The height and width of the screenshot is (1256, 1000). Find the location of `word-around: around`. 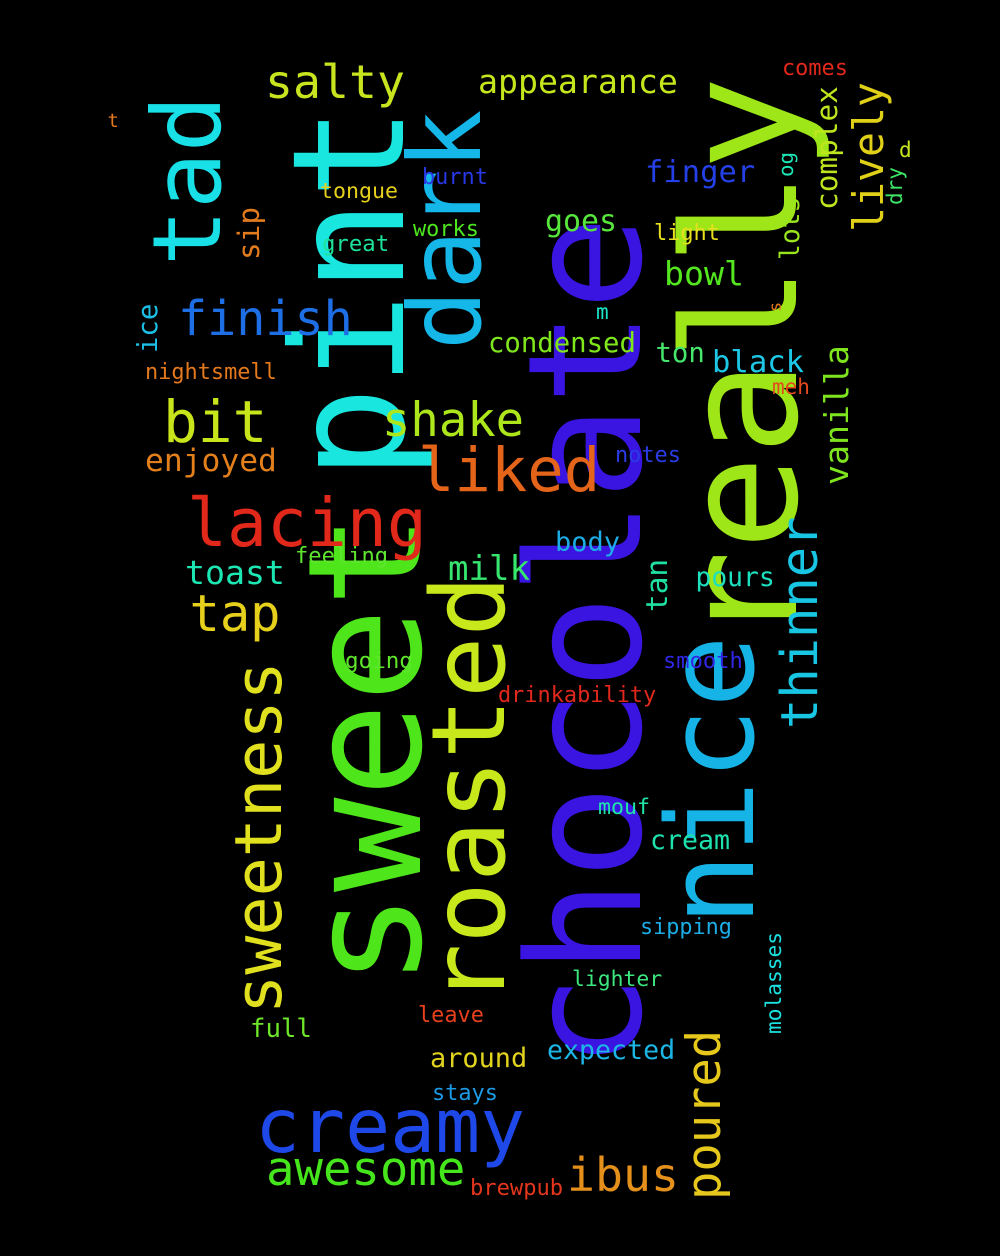

word-around: around is located at coordinates (479, 1058).